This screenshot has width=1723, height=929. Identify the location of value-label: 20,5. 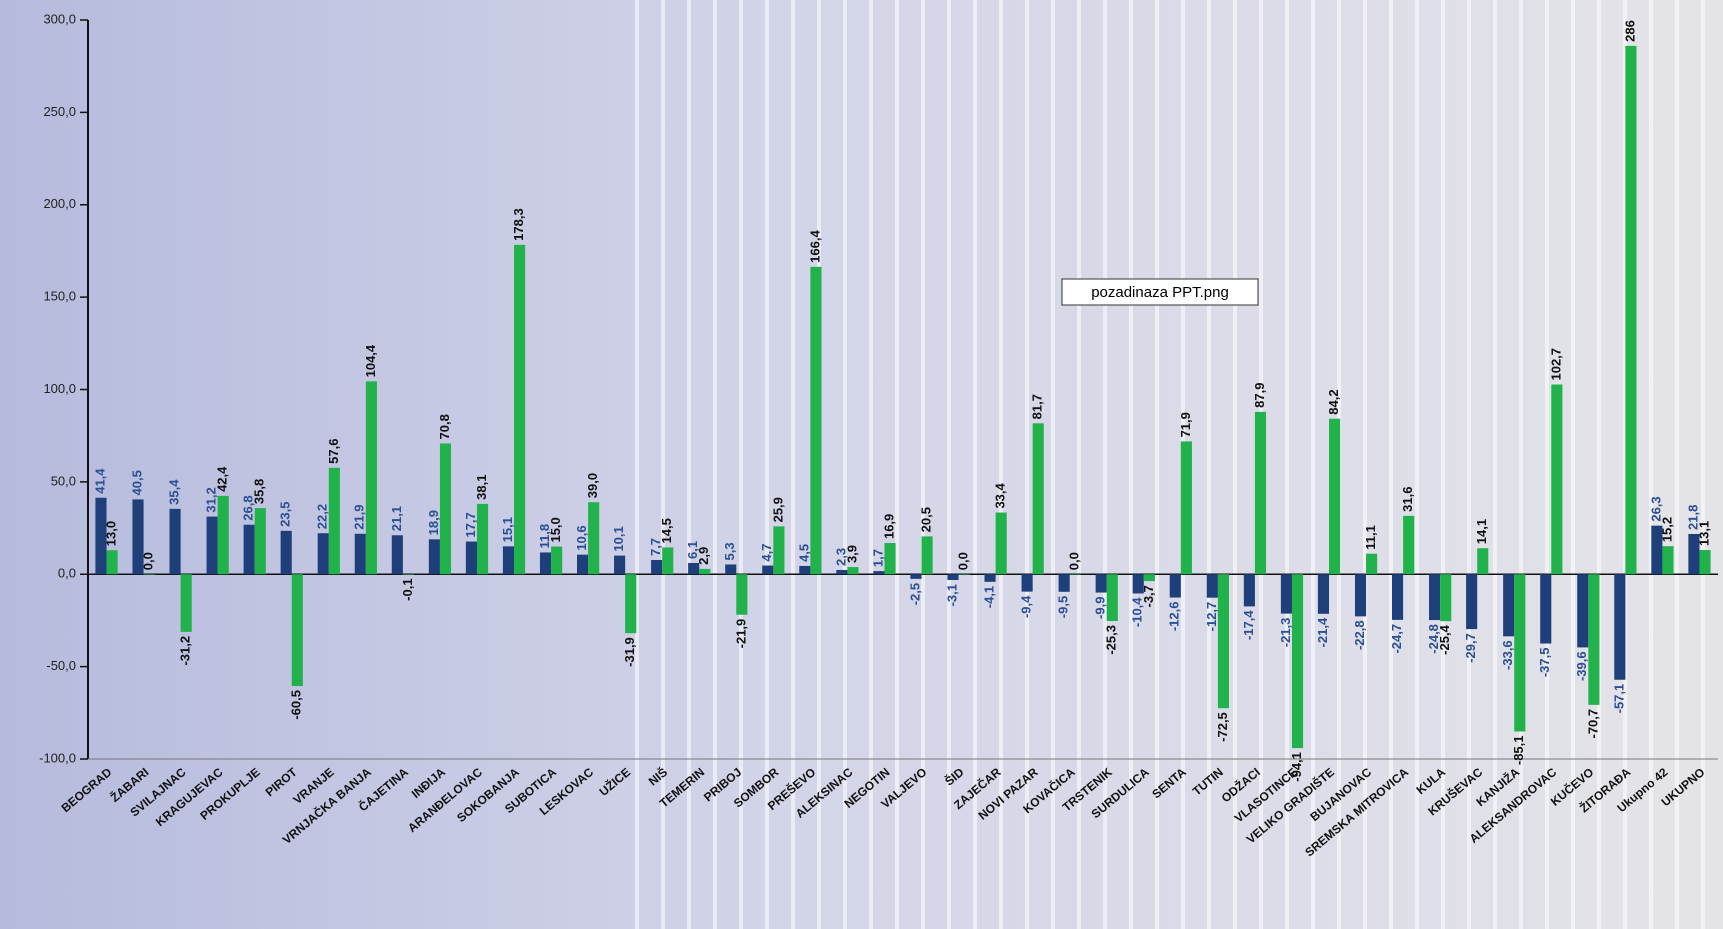
(926, 519).